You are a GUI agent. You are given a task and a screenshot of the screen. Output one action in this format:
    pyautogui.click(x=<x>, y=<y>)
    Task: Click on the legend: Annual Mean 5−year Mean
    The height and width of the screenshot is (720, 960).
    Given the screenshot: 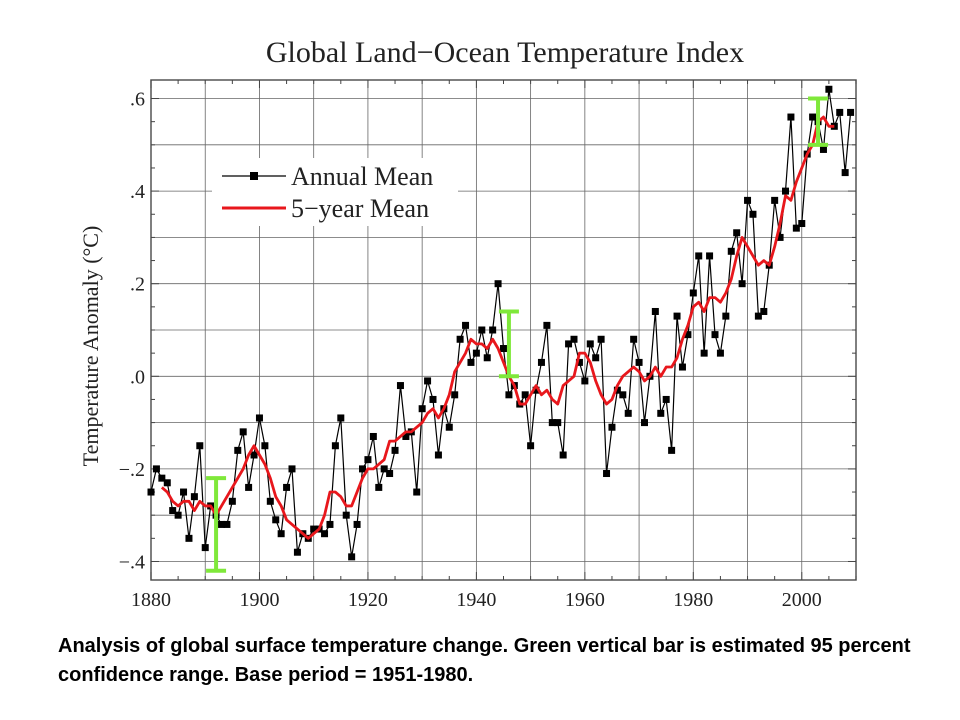 What is the action you would take?
    pyautogui.click(x=335, y=192)
    